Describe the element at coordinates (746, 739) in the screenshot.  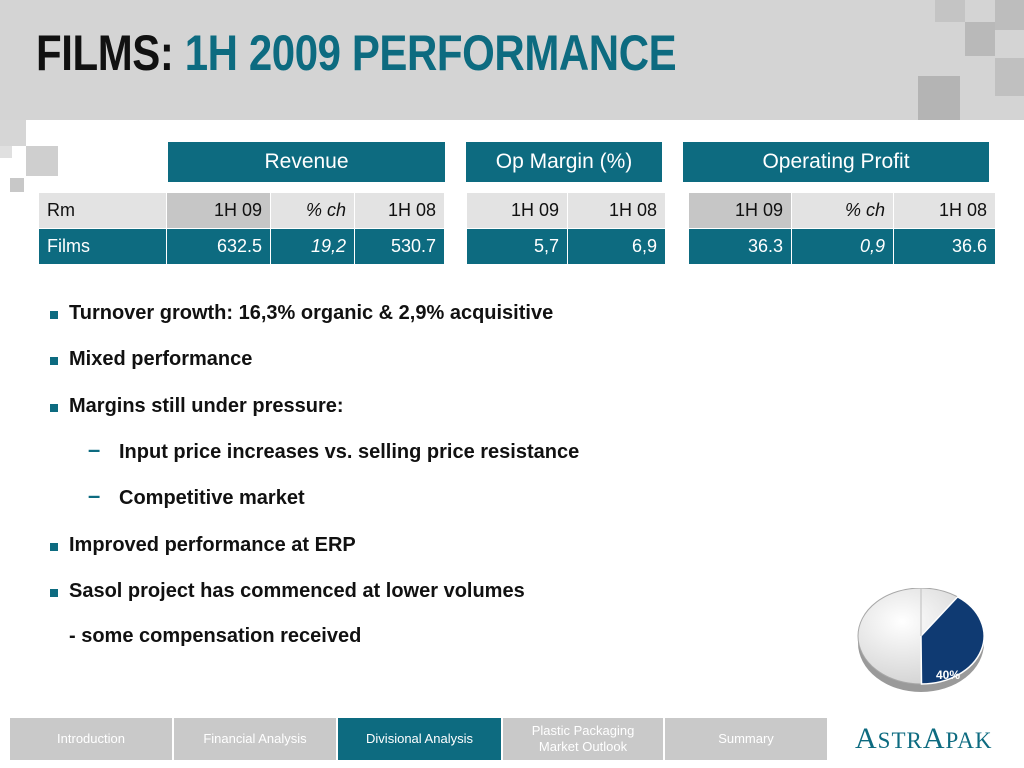
I see `nav-summary: Summary` at that location.